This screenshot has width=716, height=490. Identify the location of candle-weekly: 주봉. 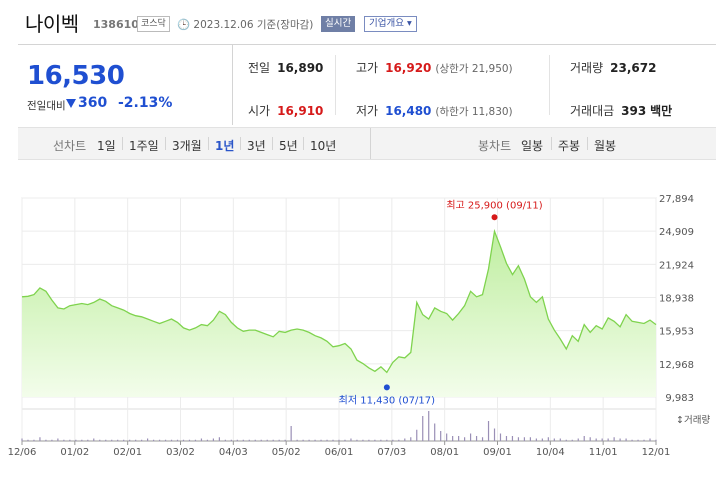
(569, 146).